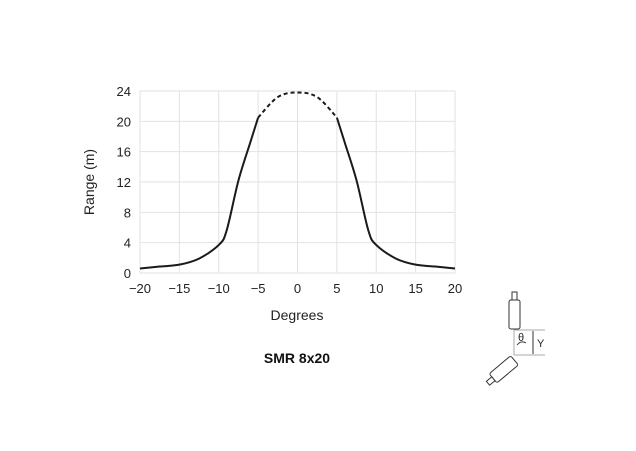 Image resolution: width=636 pixels, height=451 pixels. What do you see at coordinates (455, 288) in the screenshot?
I see `x-tick-label: 20` at bounding box center [455, 288].